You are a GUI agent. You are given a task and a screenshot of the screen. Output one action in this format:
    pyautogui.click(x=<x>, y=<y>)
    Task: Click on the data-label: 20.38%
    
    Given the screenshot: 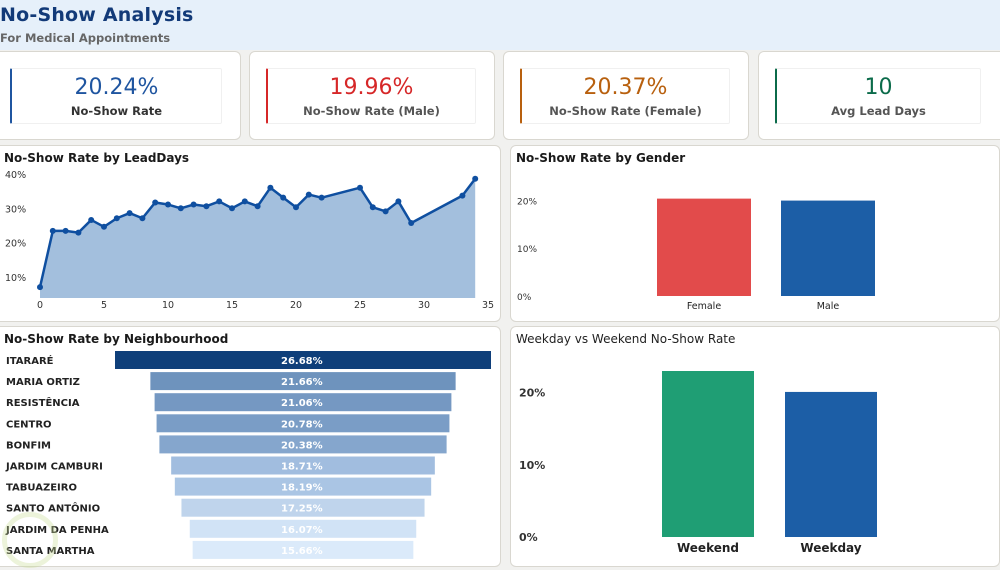 What is the action you would take?
    pyautogui.click(x=302, y=445)
    